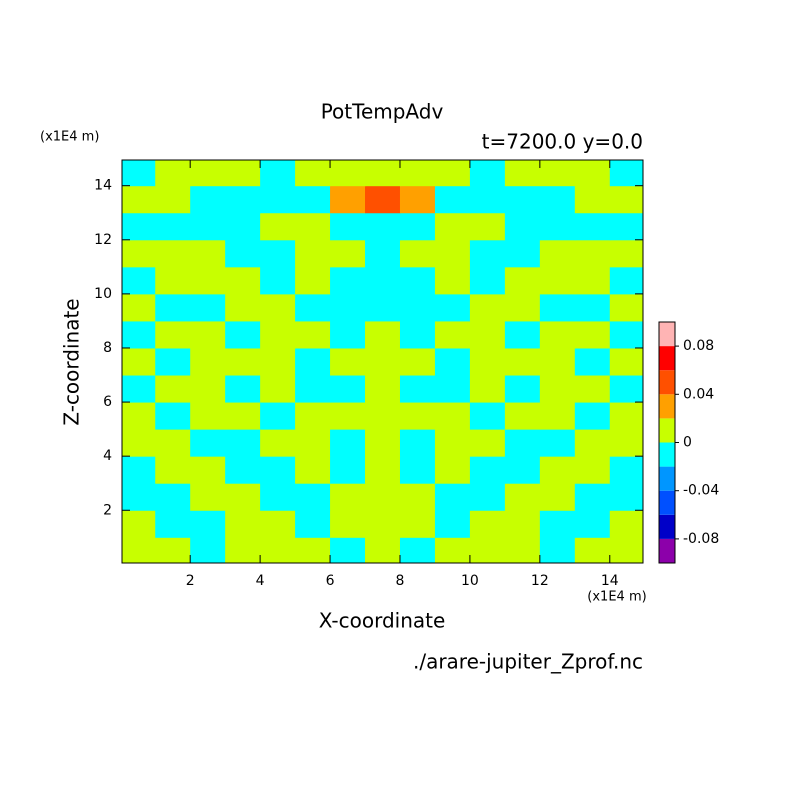 Image resolution: width=804 pixels, height=808 pixels. What do you see at coordinates (260, 581) in the screenshot?
I see `x-tick-label: 4` at bounding box center [260, 581].